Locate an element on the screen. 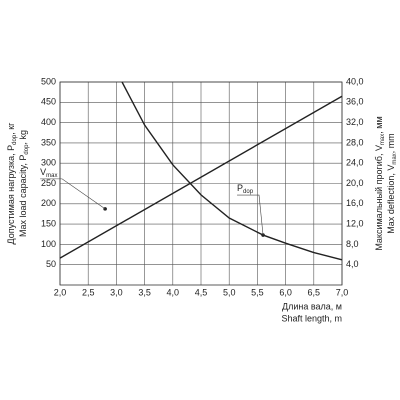 The width and height of the screenshot is (400, 400). x-tick-label: 5,0 is located at coordinates (229, 292).